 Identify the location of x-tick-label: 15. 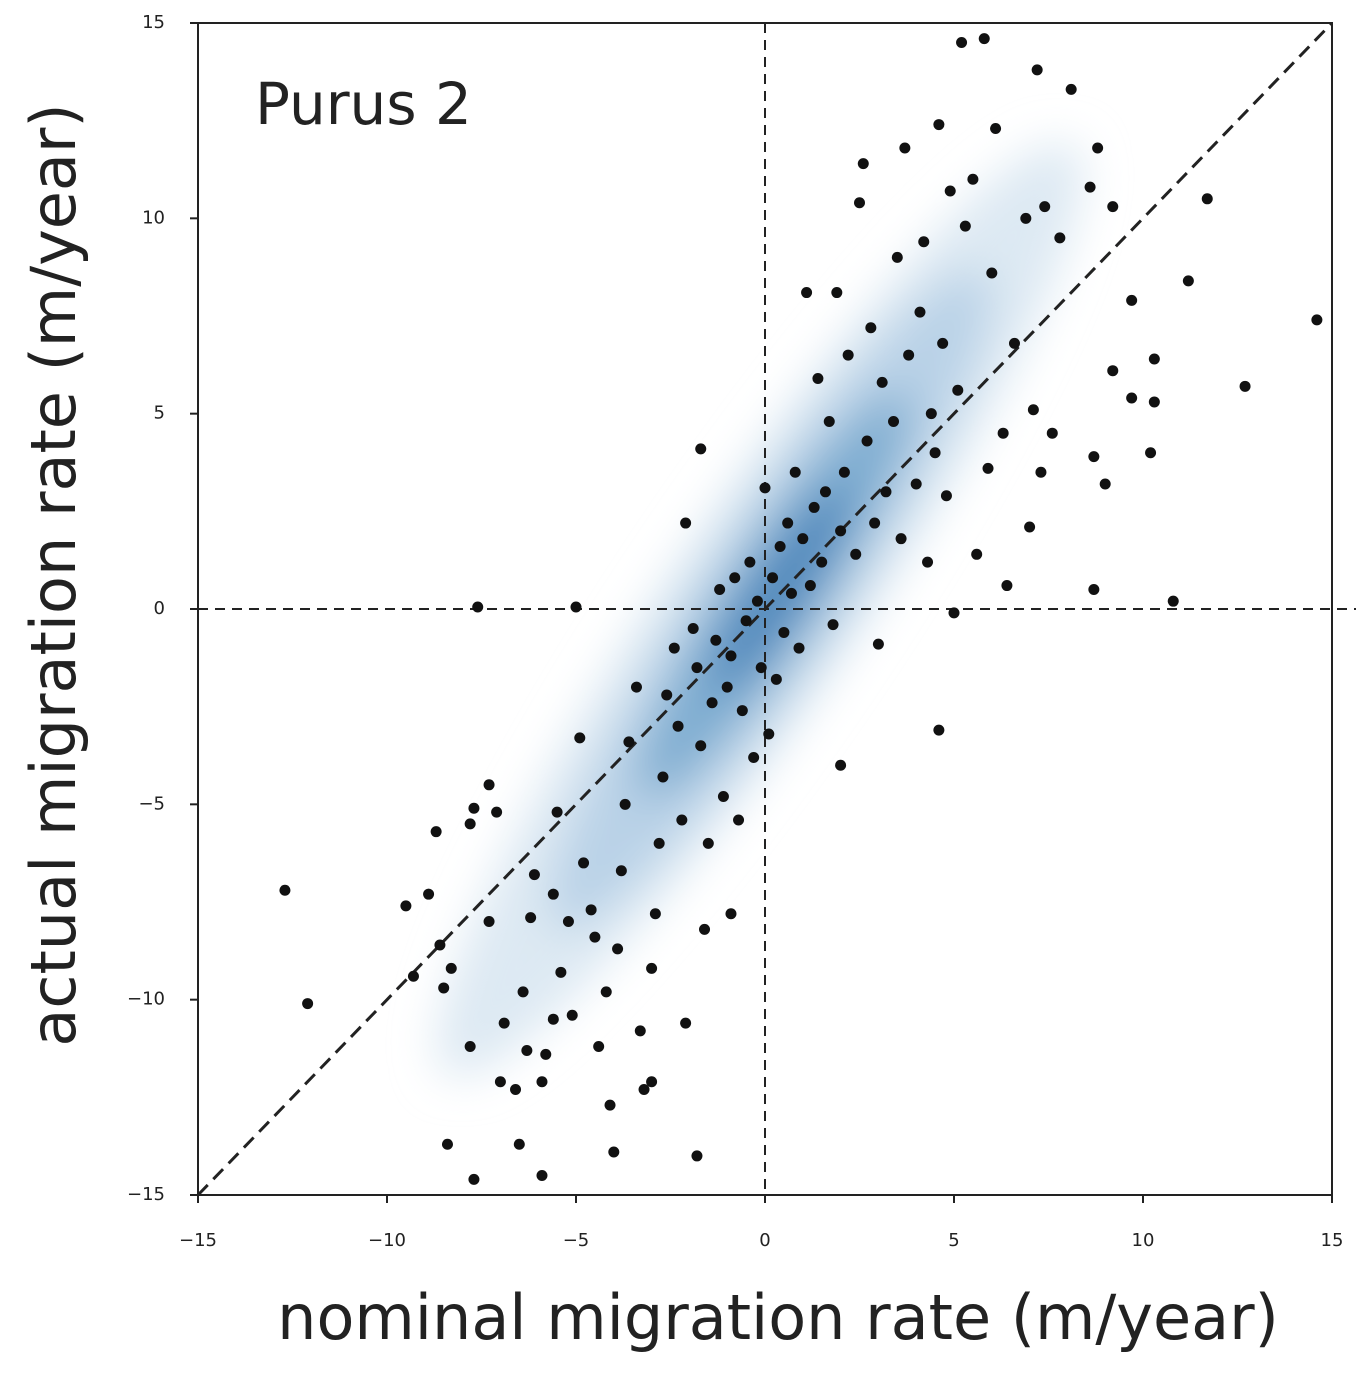
(1332, 1240).